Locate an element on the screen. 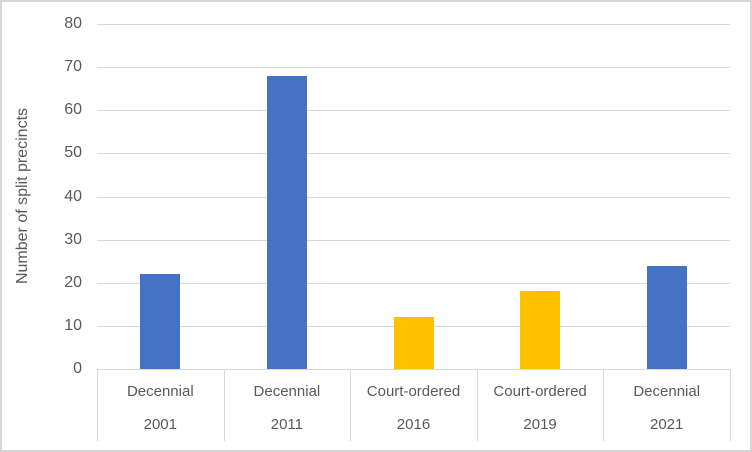  category-label-2016: Court-ordered 2016 is located at coordinates (413, 405).